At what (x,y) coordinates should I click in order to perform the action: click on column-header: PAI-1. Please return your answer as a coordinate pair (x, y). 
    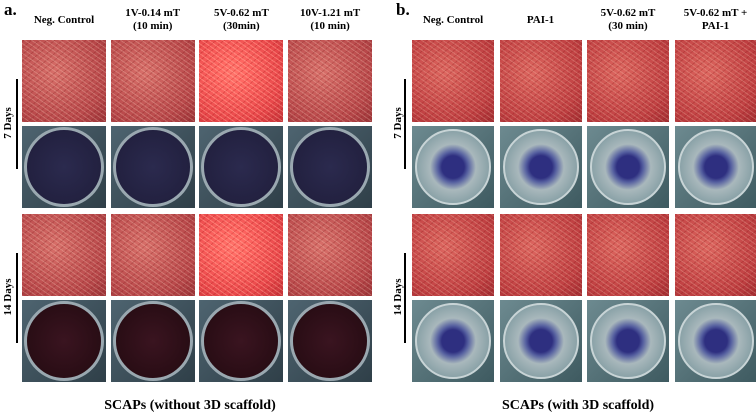
    Looking at the image, I should click on (541, 20).